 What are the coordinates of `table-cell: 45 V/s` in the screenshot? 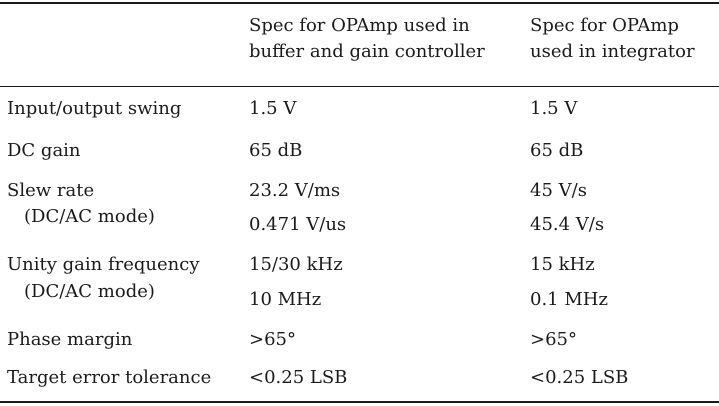 It's located at (558, 190).